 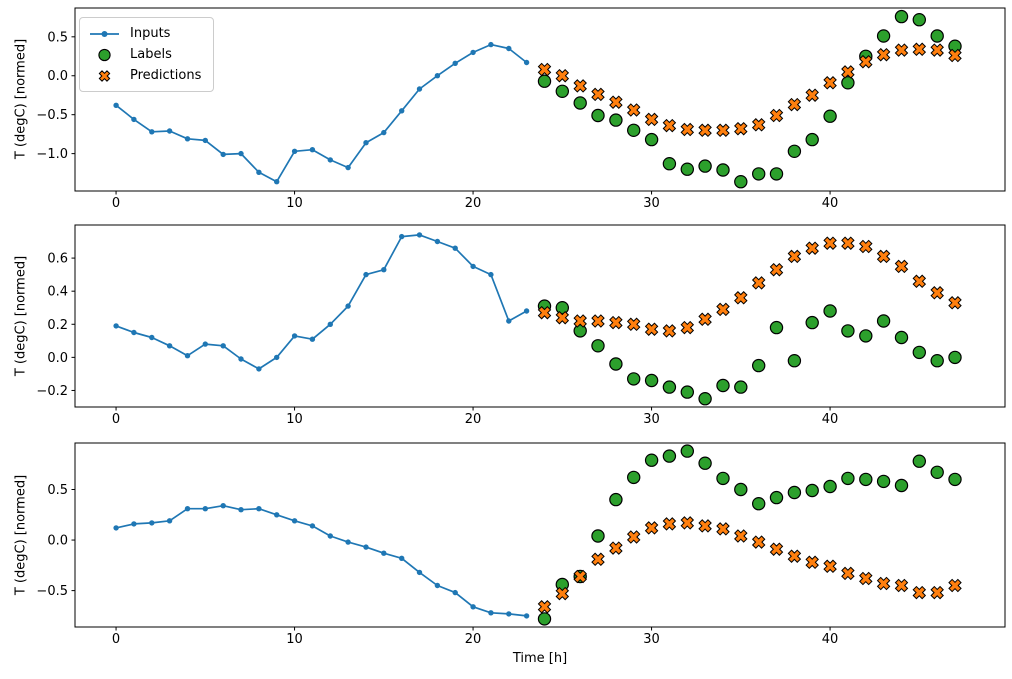 I want to click on y-tick-label: −0.2, so click(x=52, y=391).